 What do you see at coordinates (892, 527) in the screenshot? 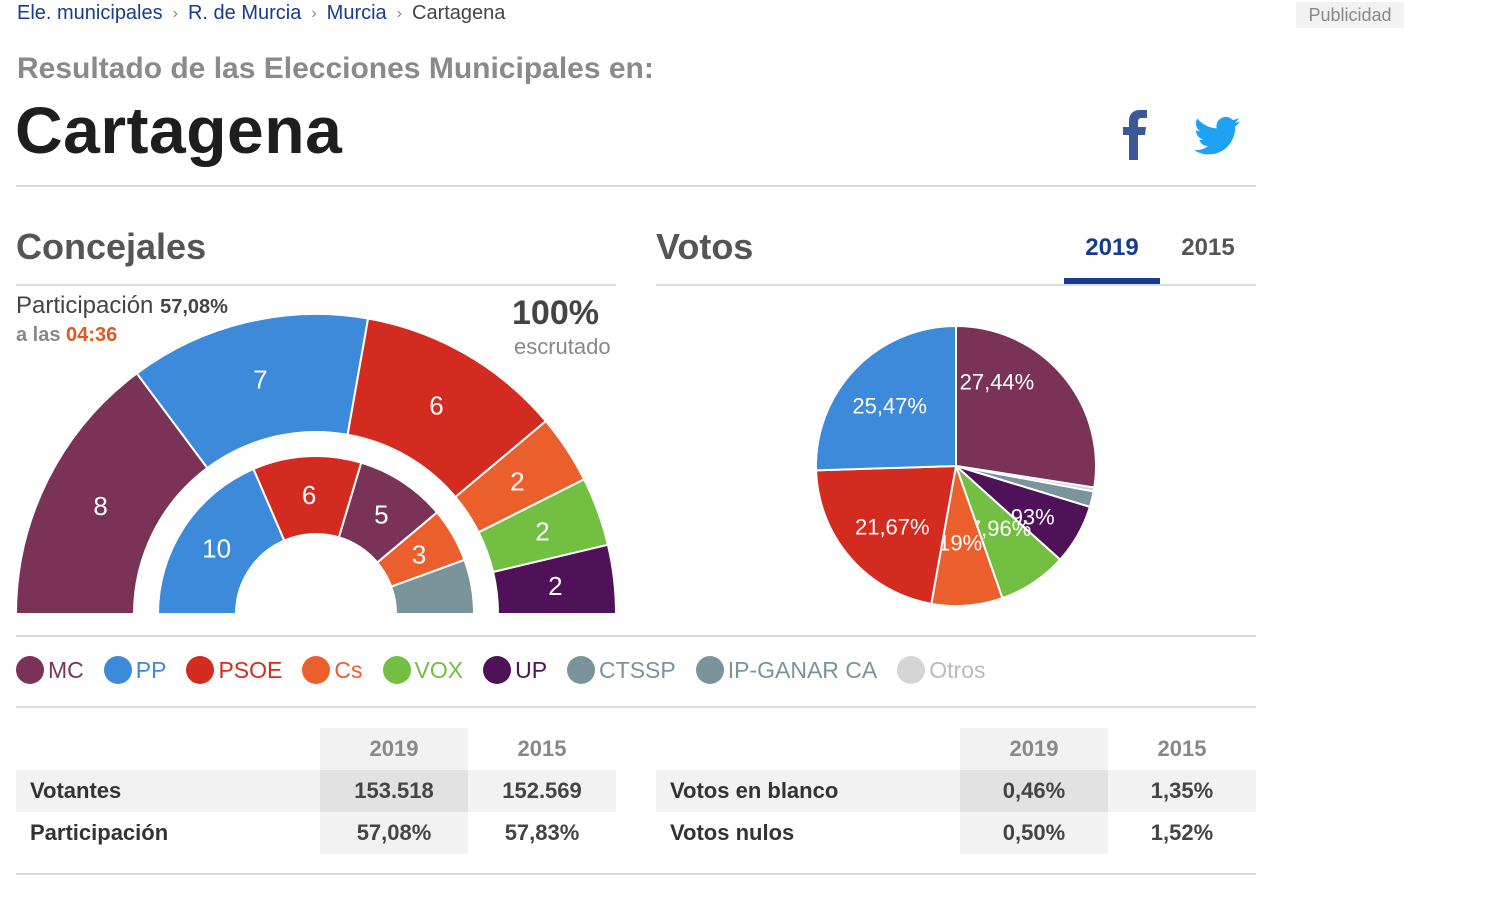
I see `pie-label-psoe: 21,67%` at bounding box center [892, 527].